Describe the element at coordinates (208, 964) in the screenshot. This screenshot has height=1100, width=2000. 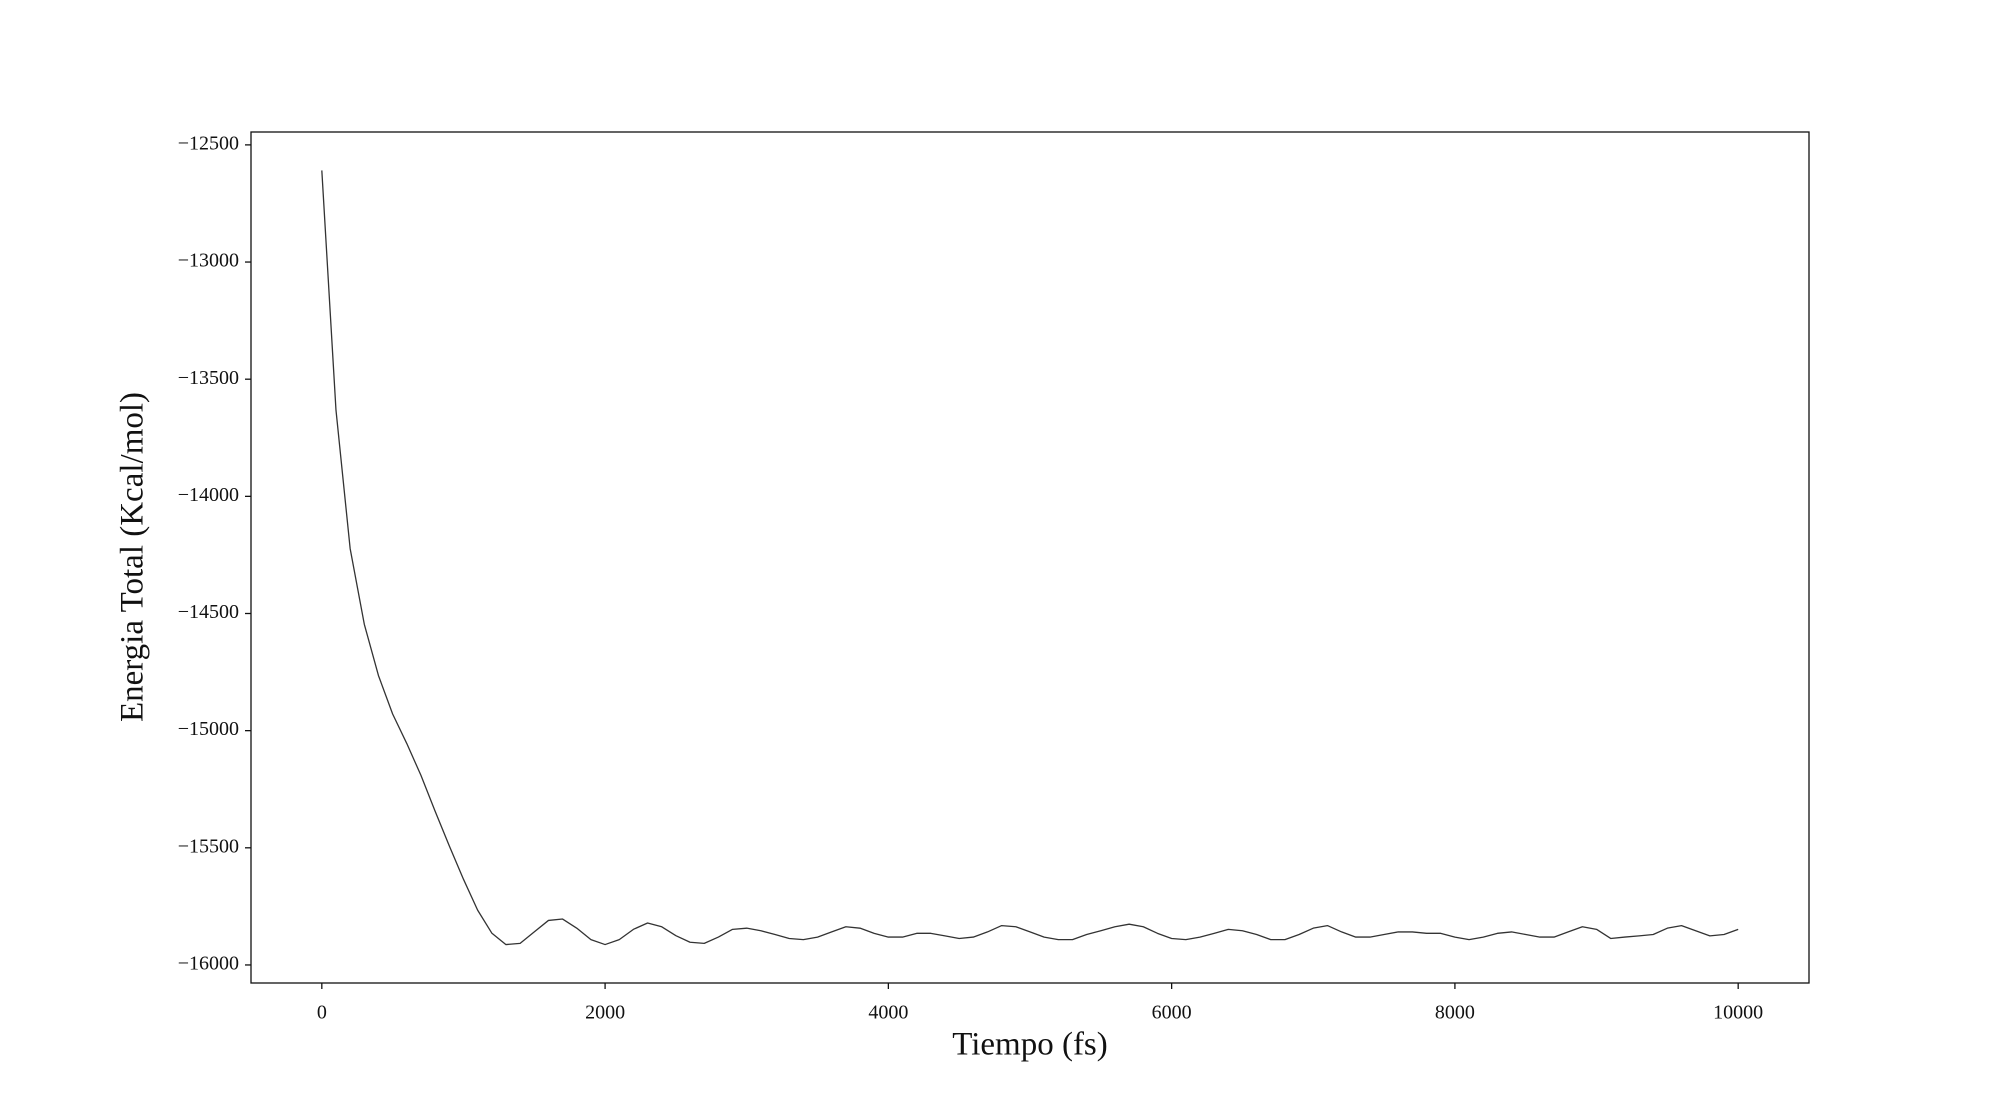
I see `y-tick-label: −16000` at that location.